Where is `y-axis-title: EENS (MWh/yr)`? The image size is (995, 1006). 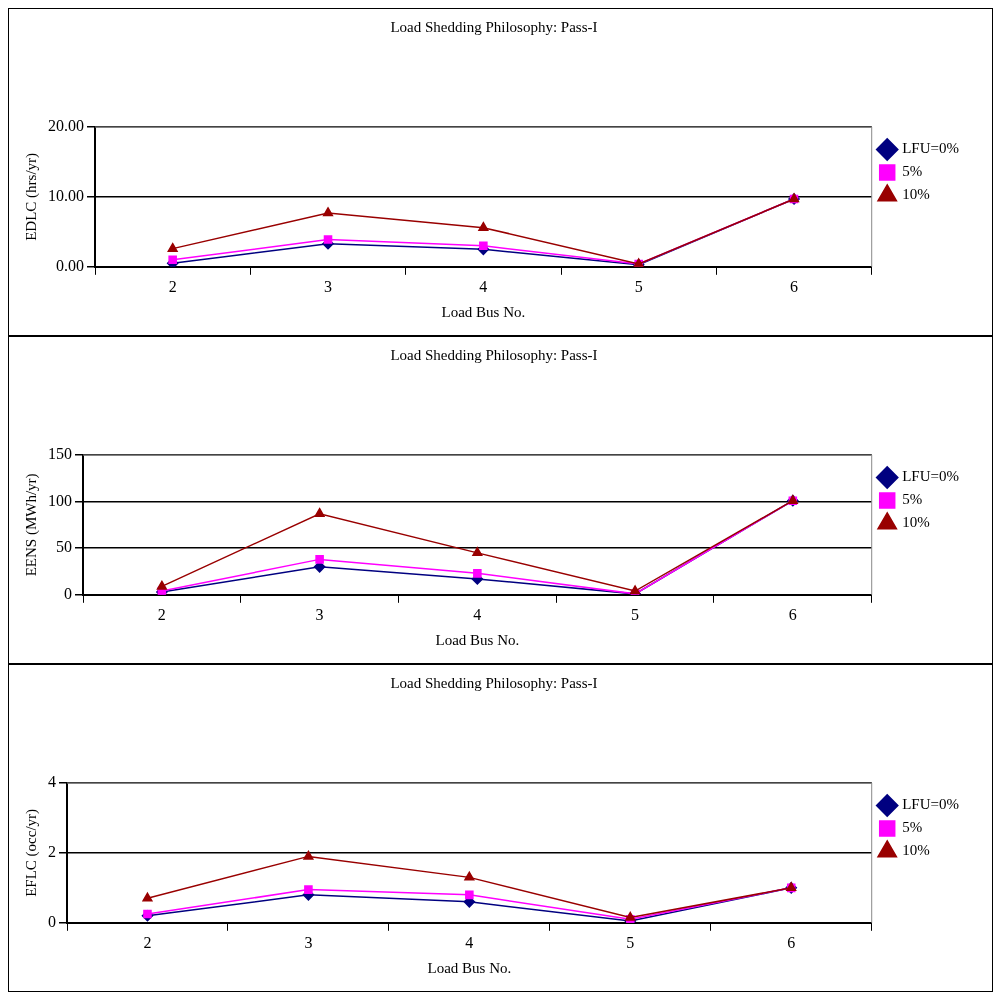 y-axis-title: EENS (MWh/yr) is located at coordinates (31, 525).